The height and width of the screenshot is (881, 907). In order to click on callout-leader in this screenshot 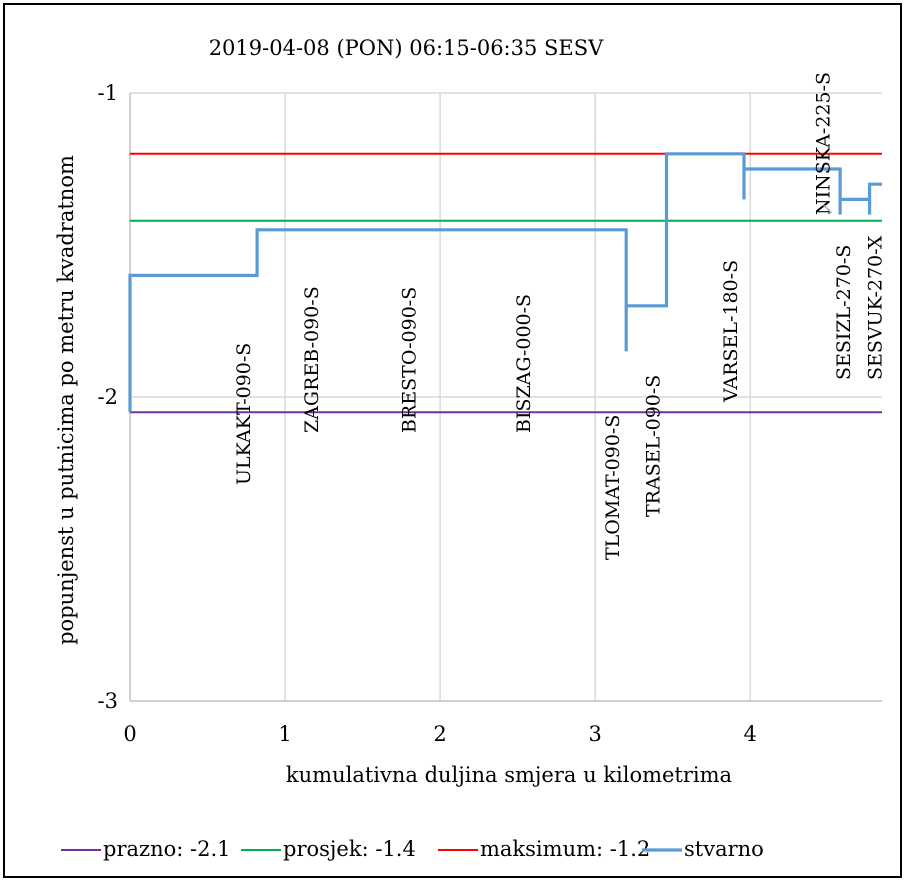, I will do `click(827, 209)`.